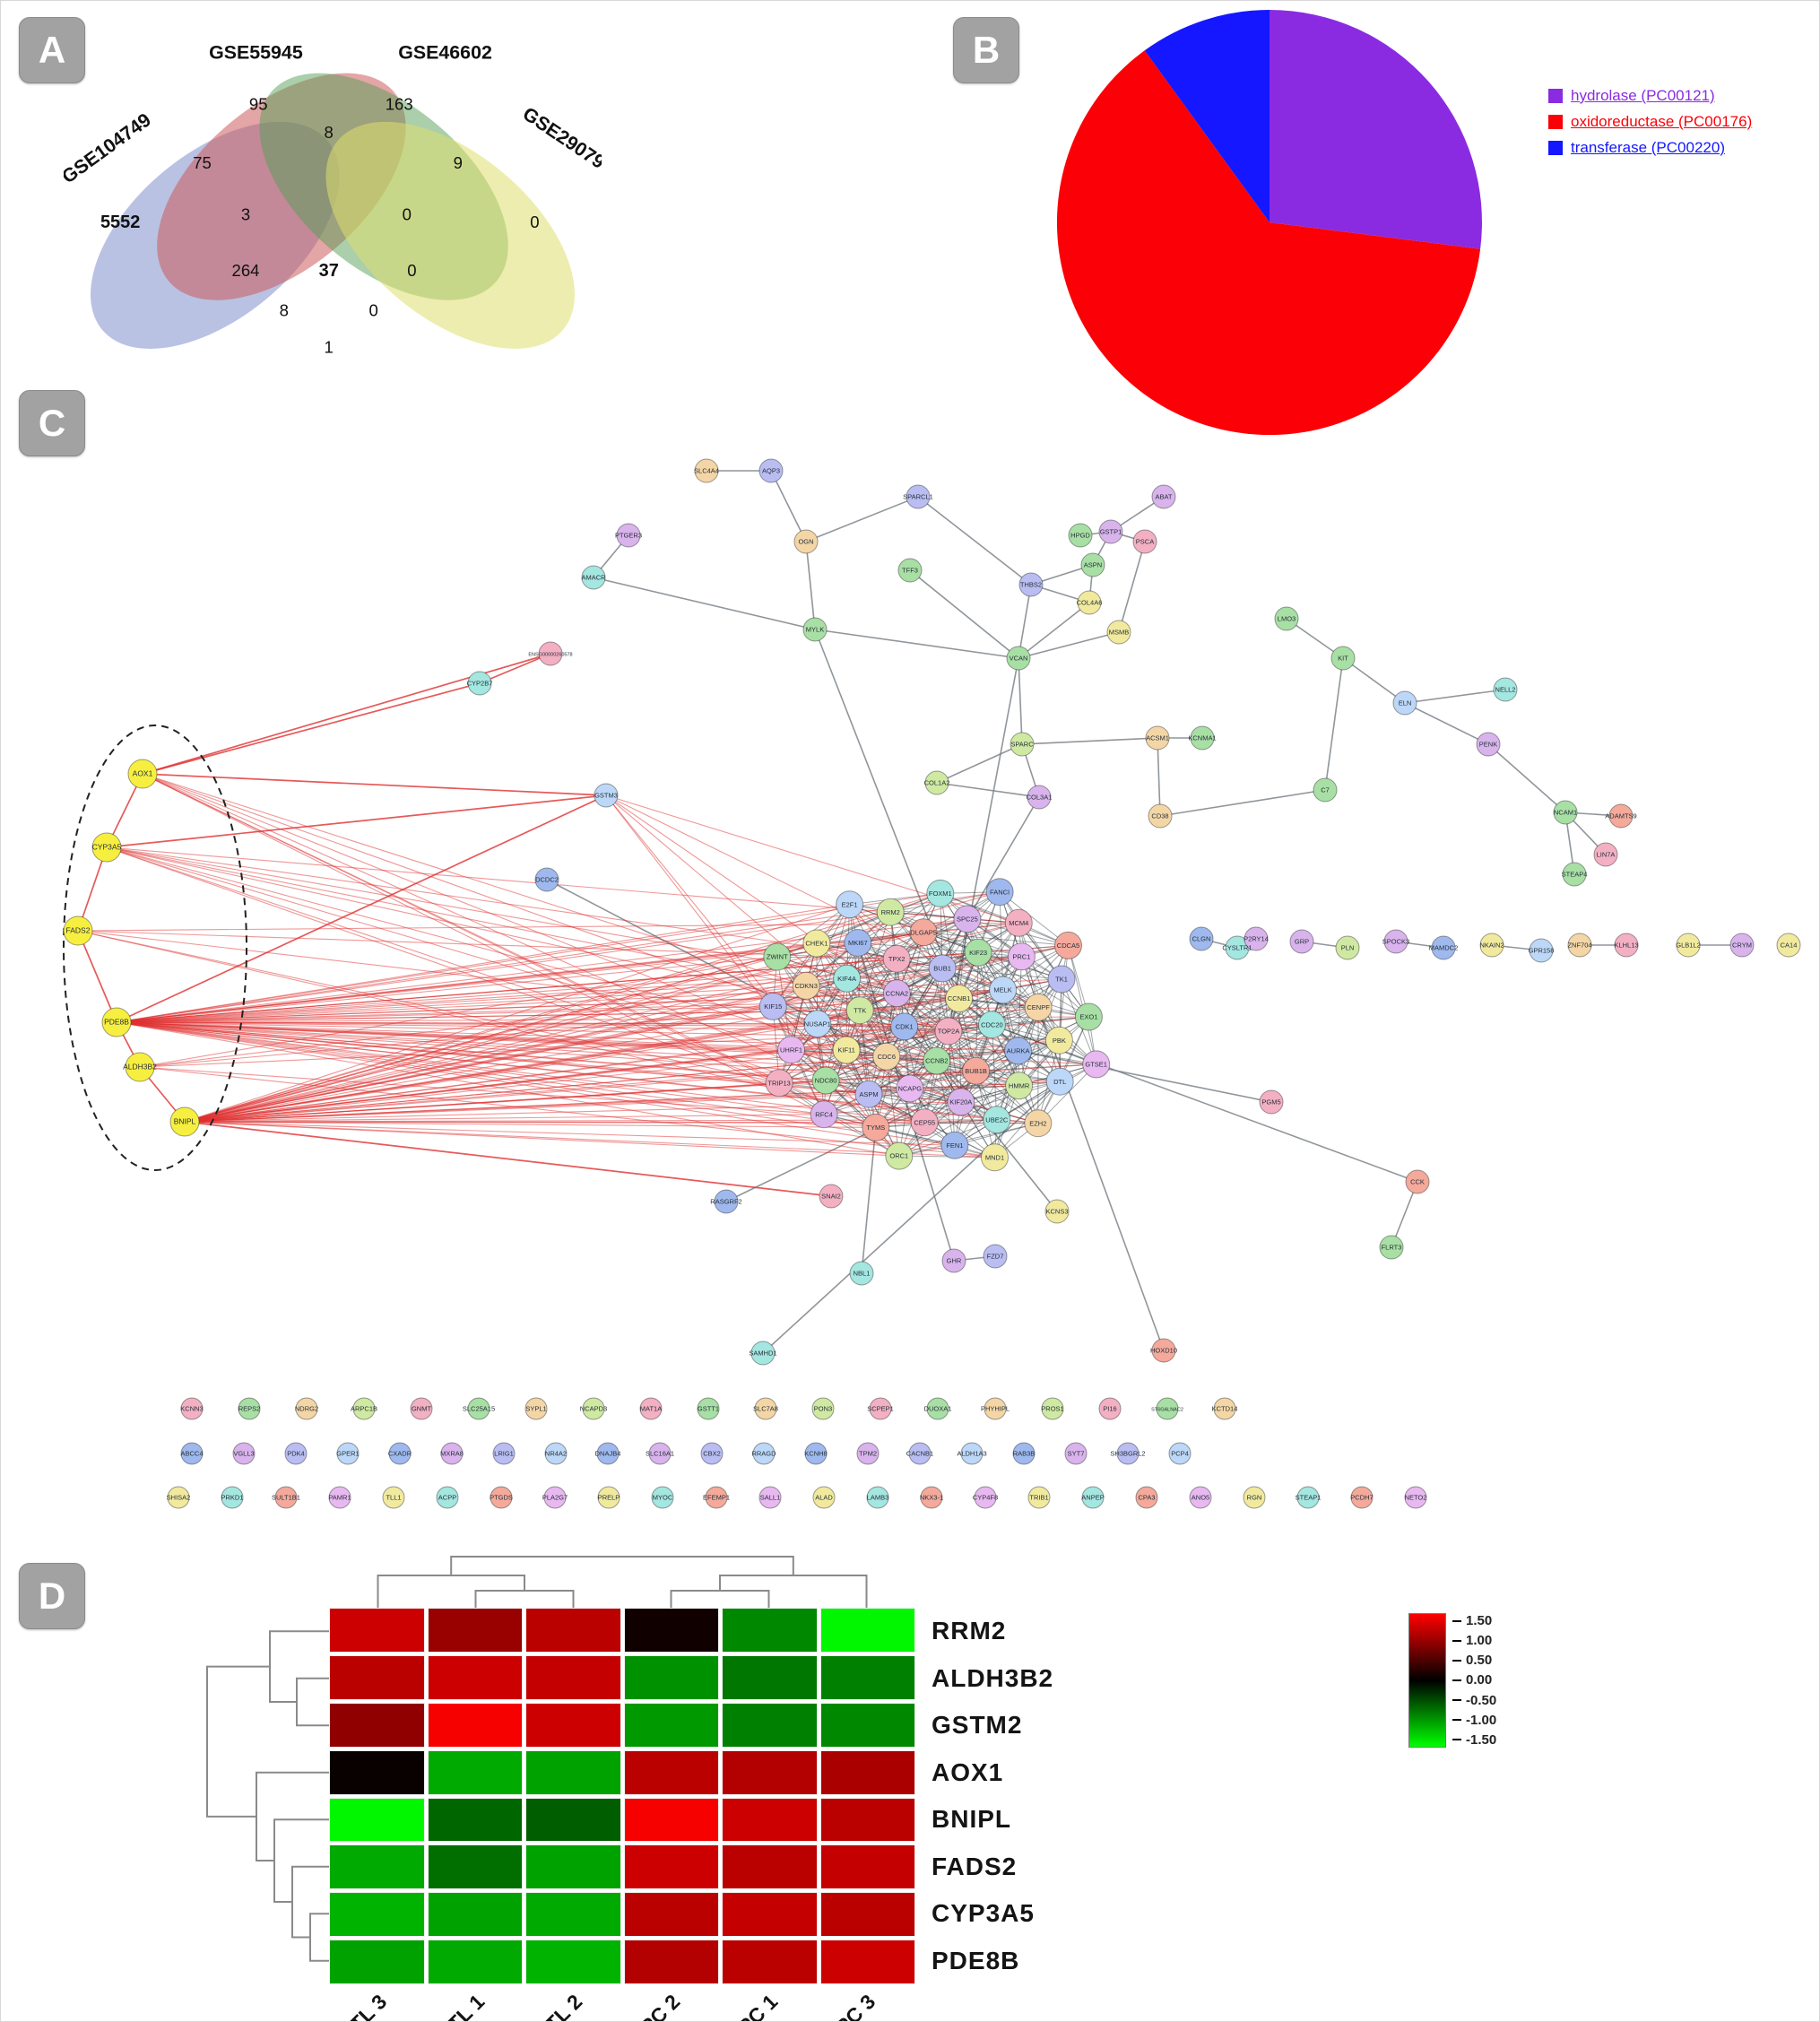 The width and height of the screenshot is (1820, 2022). I want to click on heatmap-row-label-ALDH3B2: ALDH3B2, so click(993, 1677).